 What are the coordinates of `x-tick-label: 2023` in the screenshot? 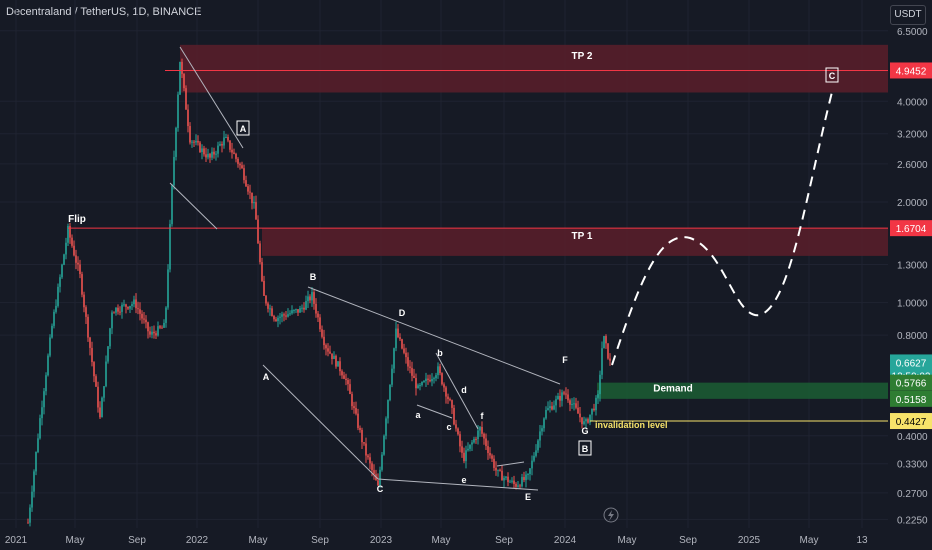 It's located at (381, 540).